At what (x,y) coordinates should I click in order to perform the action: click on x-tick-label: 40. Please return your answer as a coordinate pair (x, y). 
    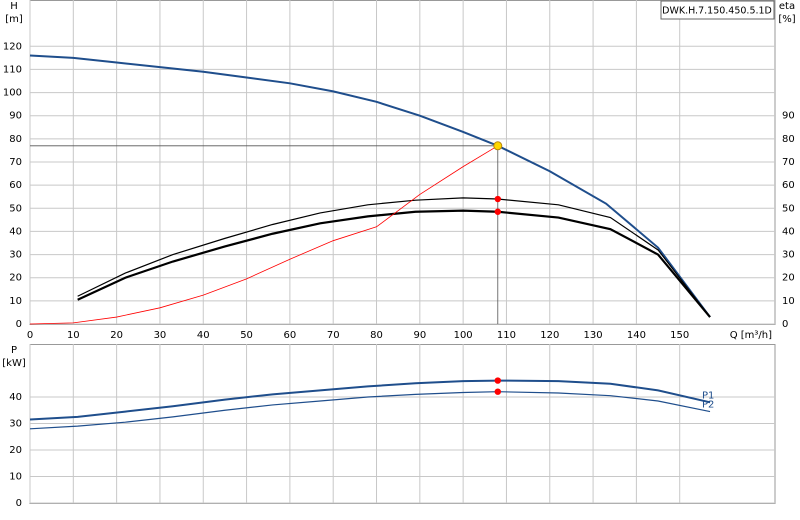
    Looking at the image, I should click on (203, 335).